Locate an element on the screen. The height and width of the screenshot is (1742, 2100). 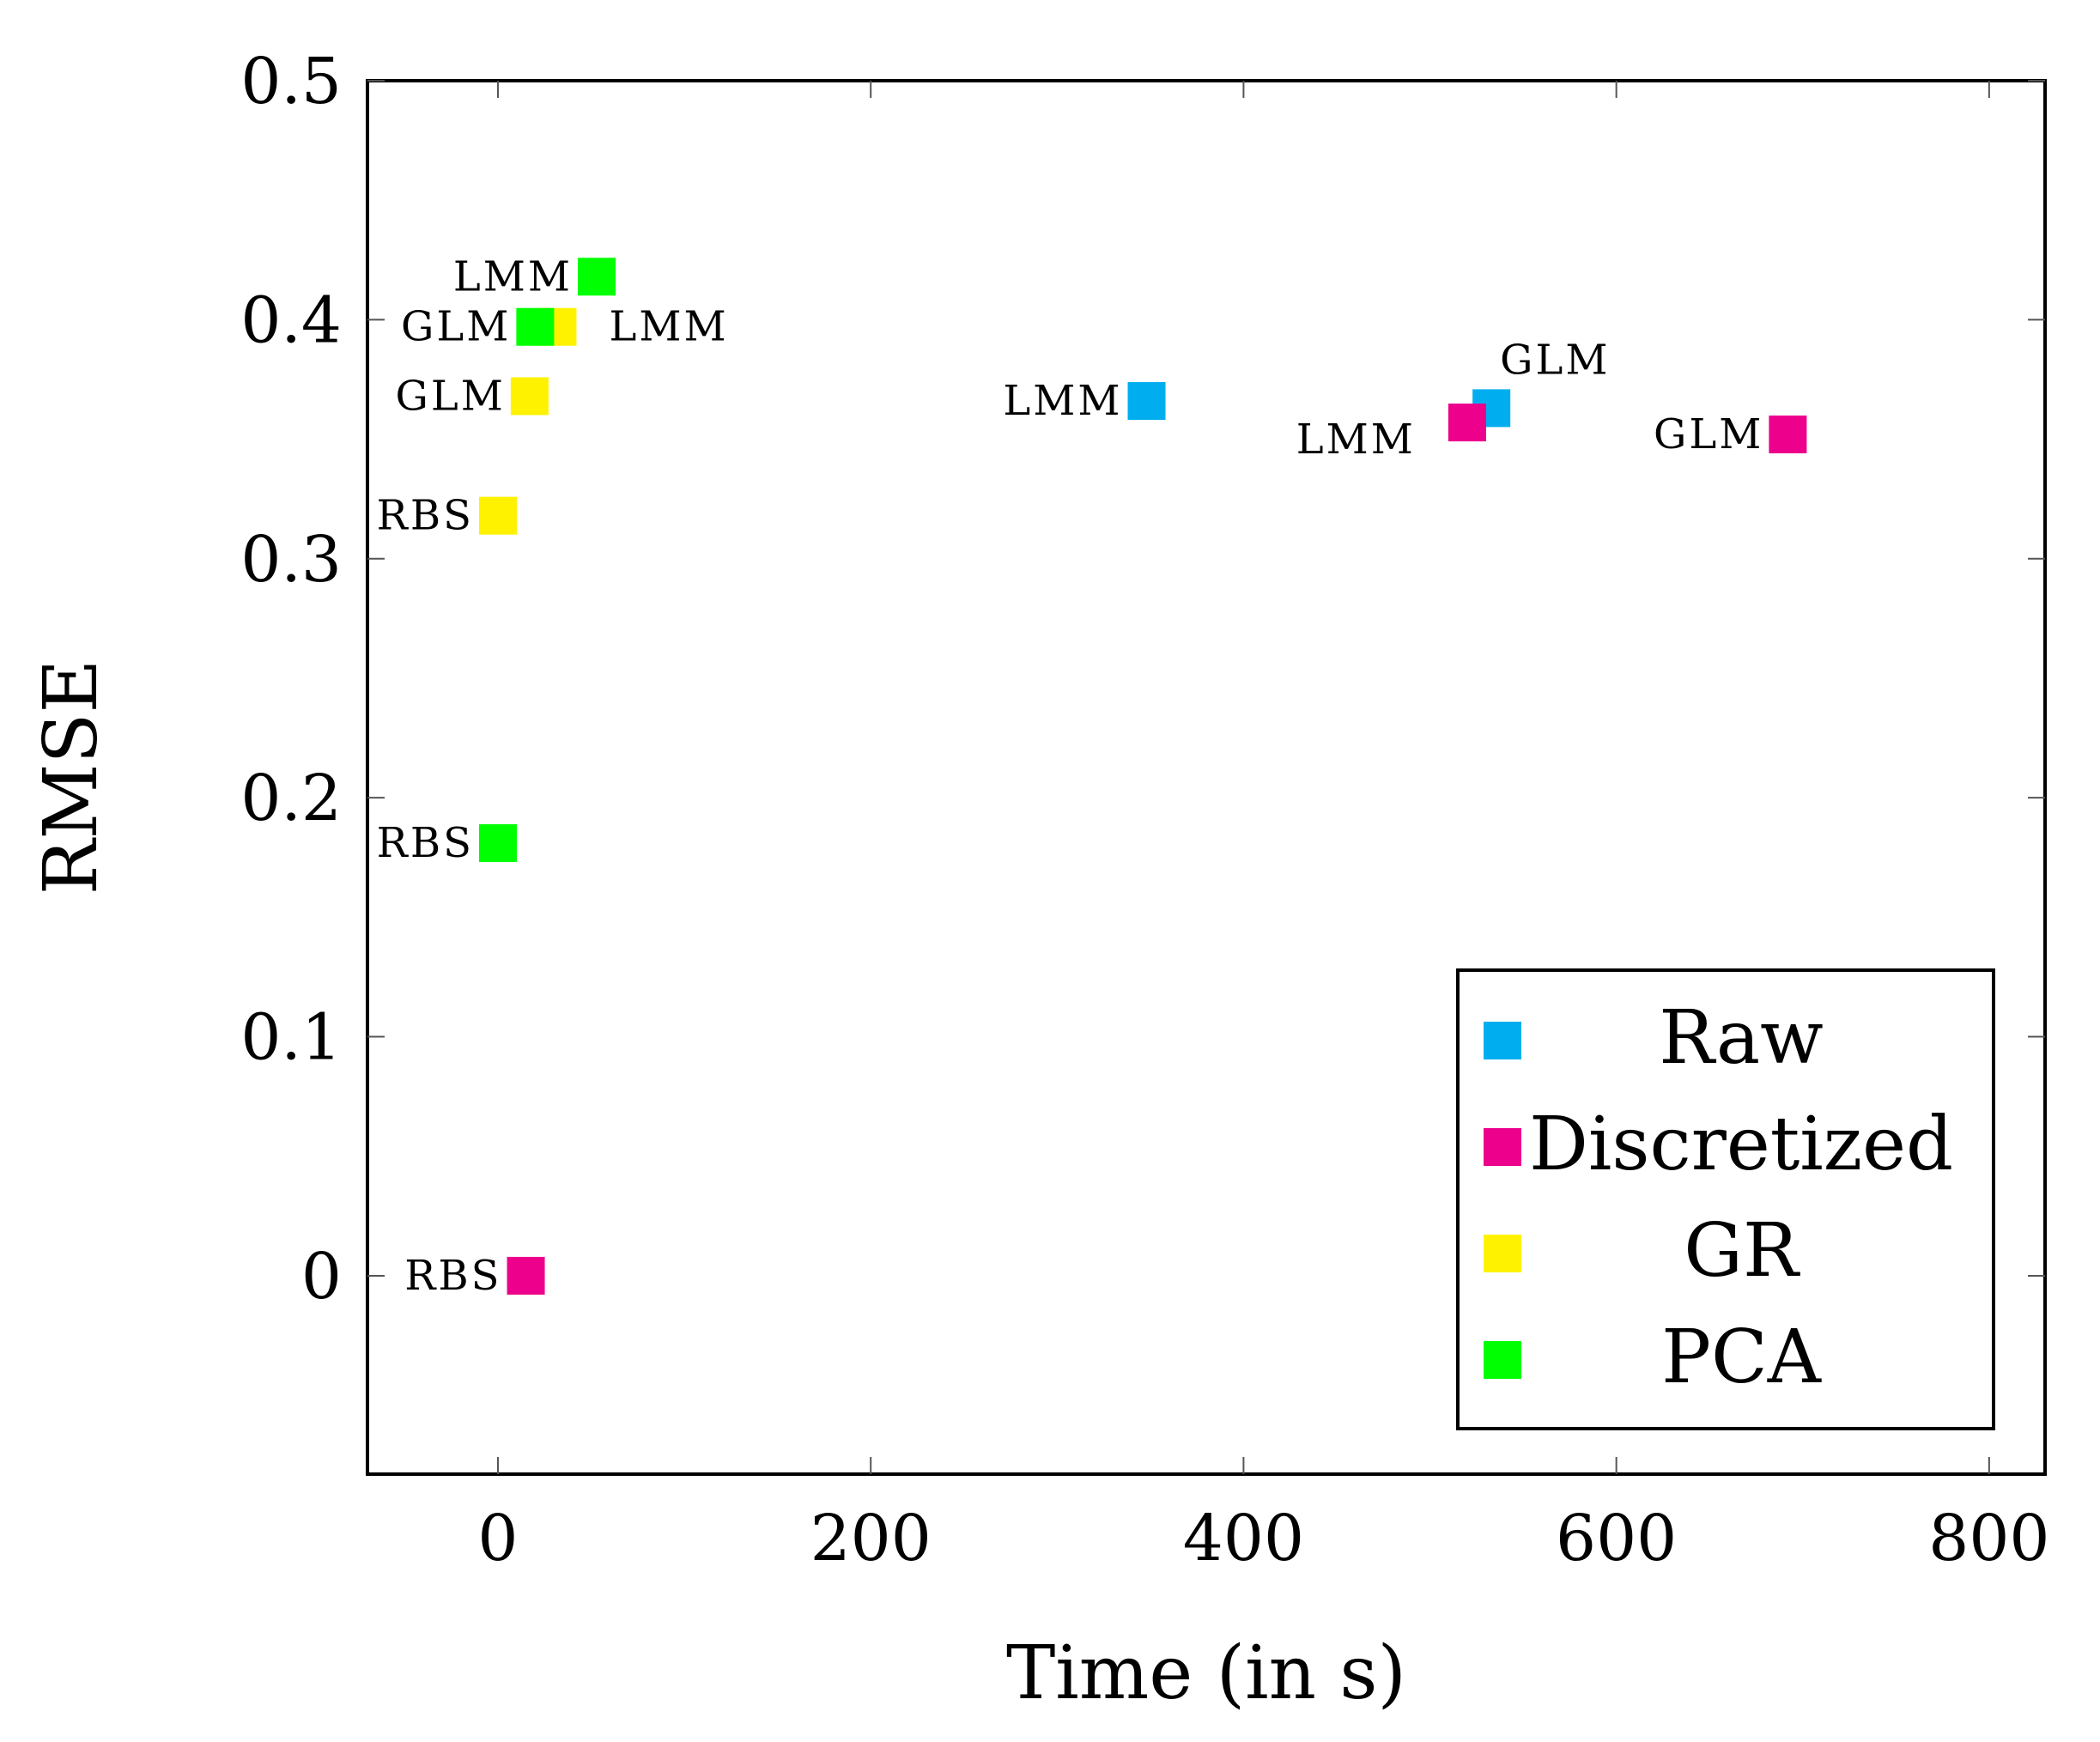
y-axis-title: RMSE is located at coordinates (71, 777).